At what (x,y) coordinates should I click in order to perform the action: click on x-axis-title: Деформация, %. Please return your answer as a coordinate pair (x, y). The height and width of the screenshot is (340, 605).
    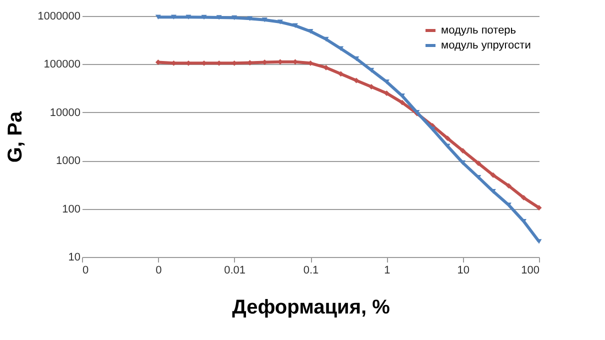
    Looking at the image, I should click on (311, 307).